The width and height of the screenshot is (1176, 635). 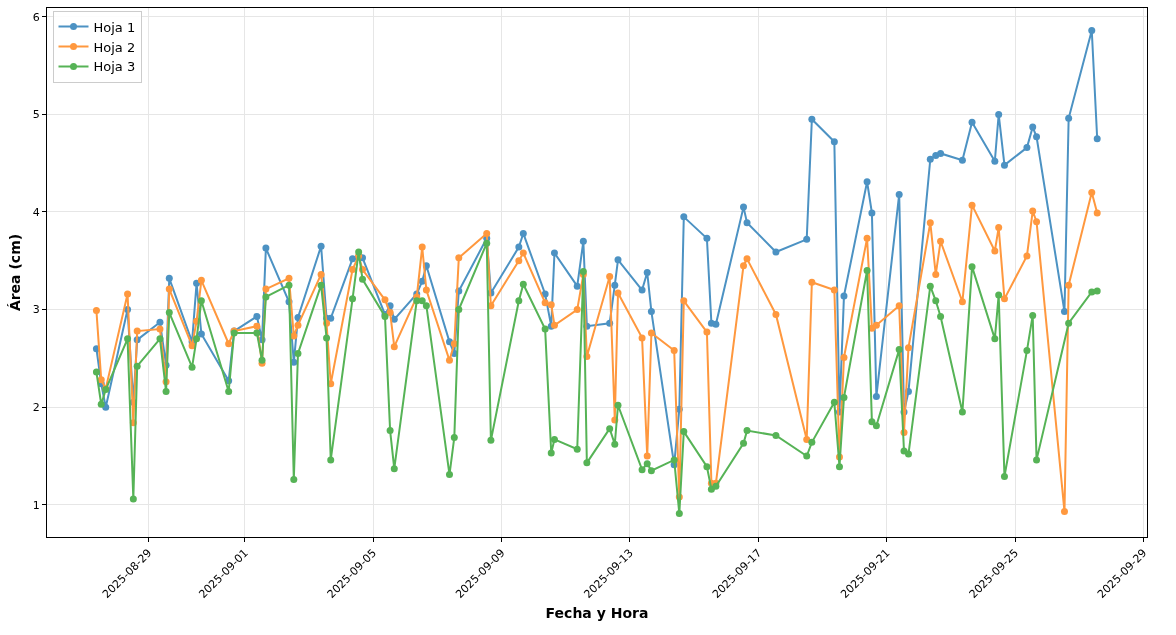 What do you see at coordinates (36, 212) in the screenshot?
I see `y-tick-label: 4` at bounding box center [36, 212].